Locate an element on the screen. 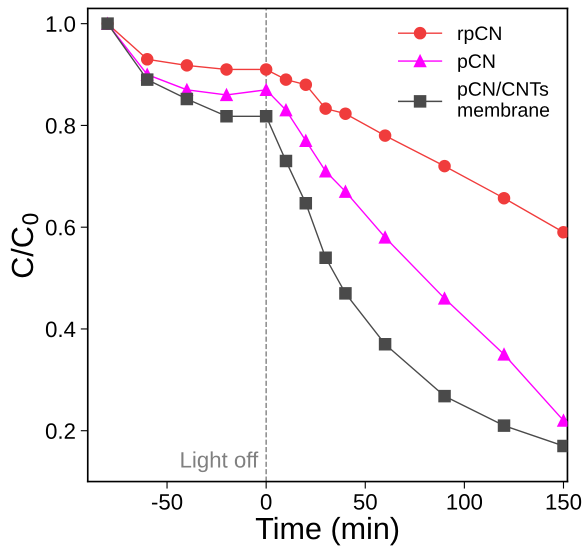  x-tick-label: 50 is located at coordinates (365, 502).